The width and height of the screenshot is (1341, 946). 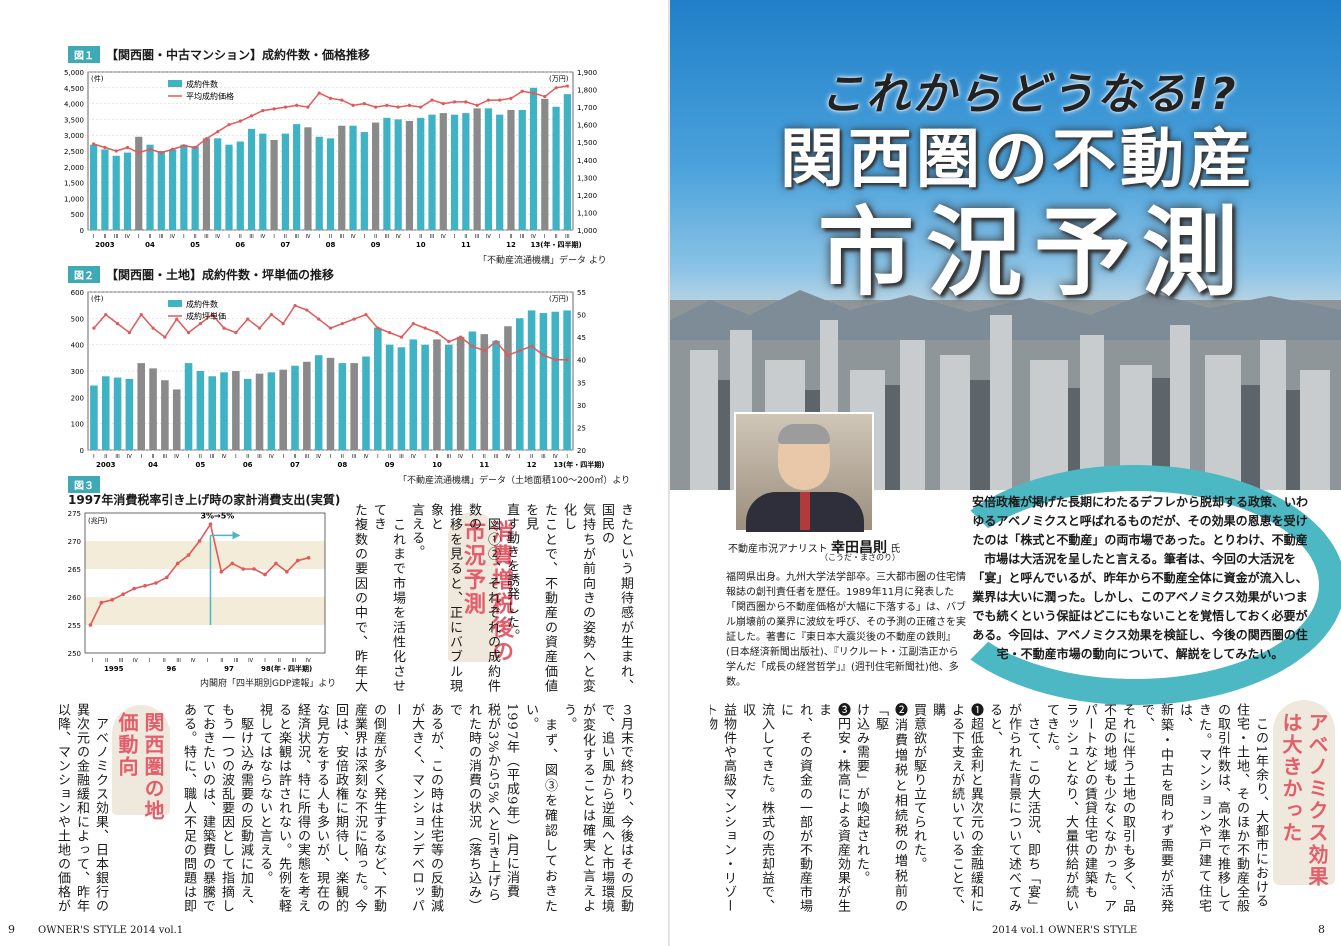 What do you see at coordinates (859, 548) in the screenshot?
I see `analyst-name: 幸田昌則` at bounding box center [859, 548].